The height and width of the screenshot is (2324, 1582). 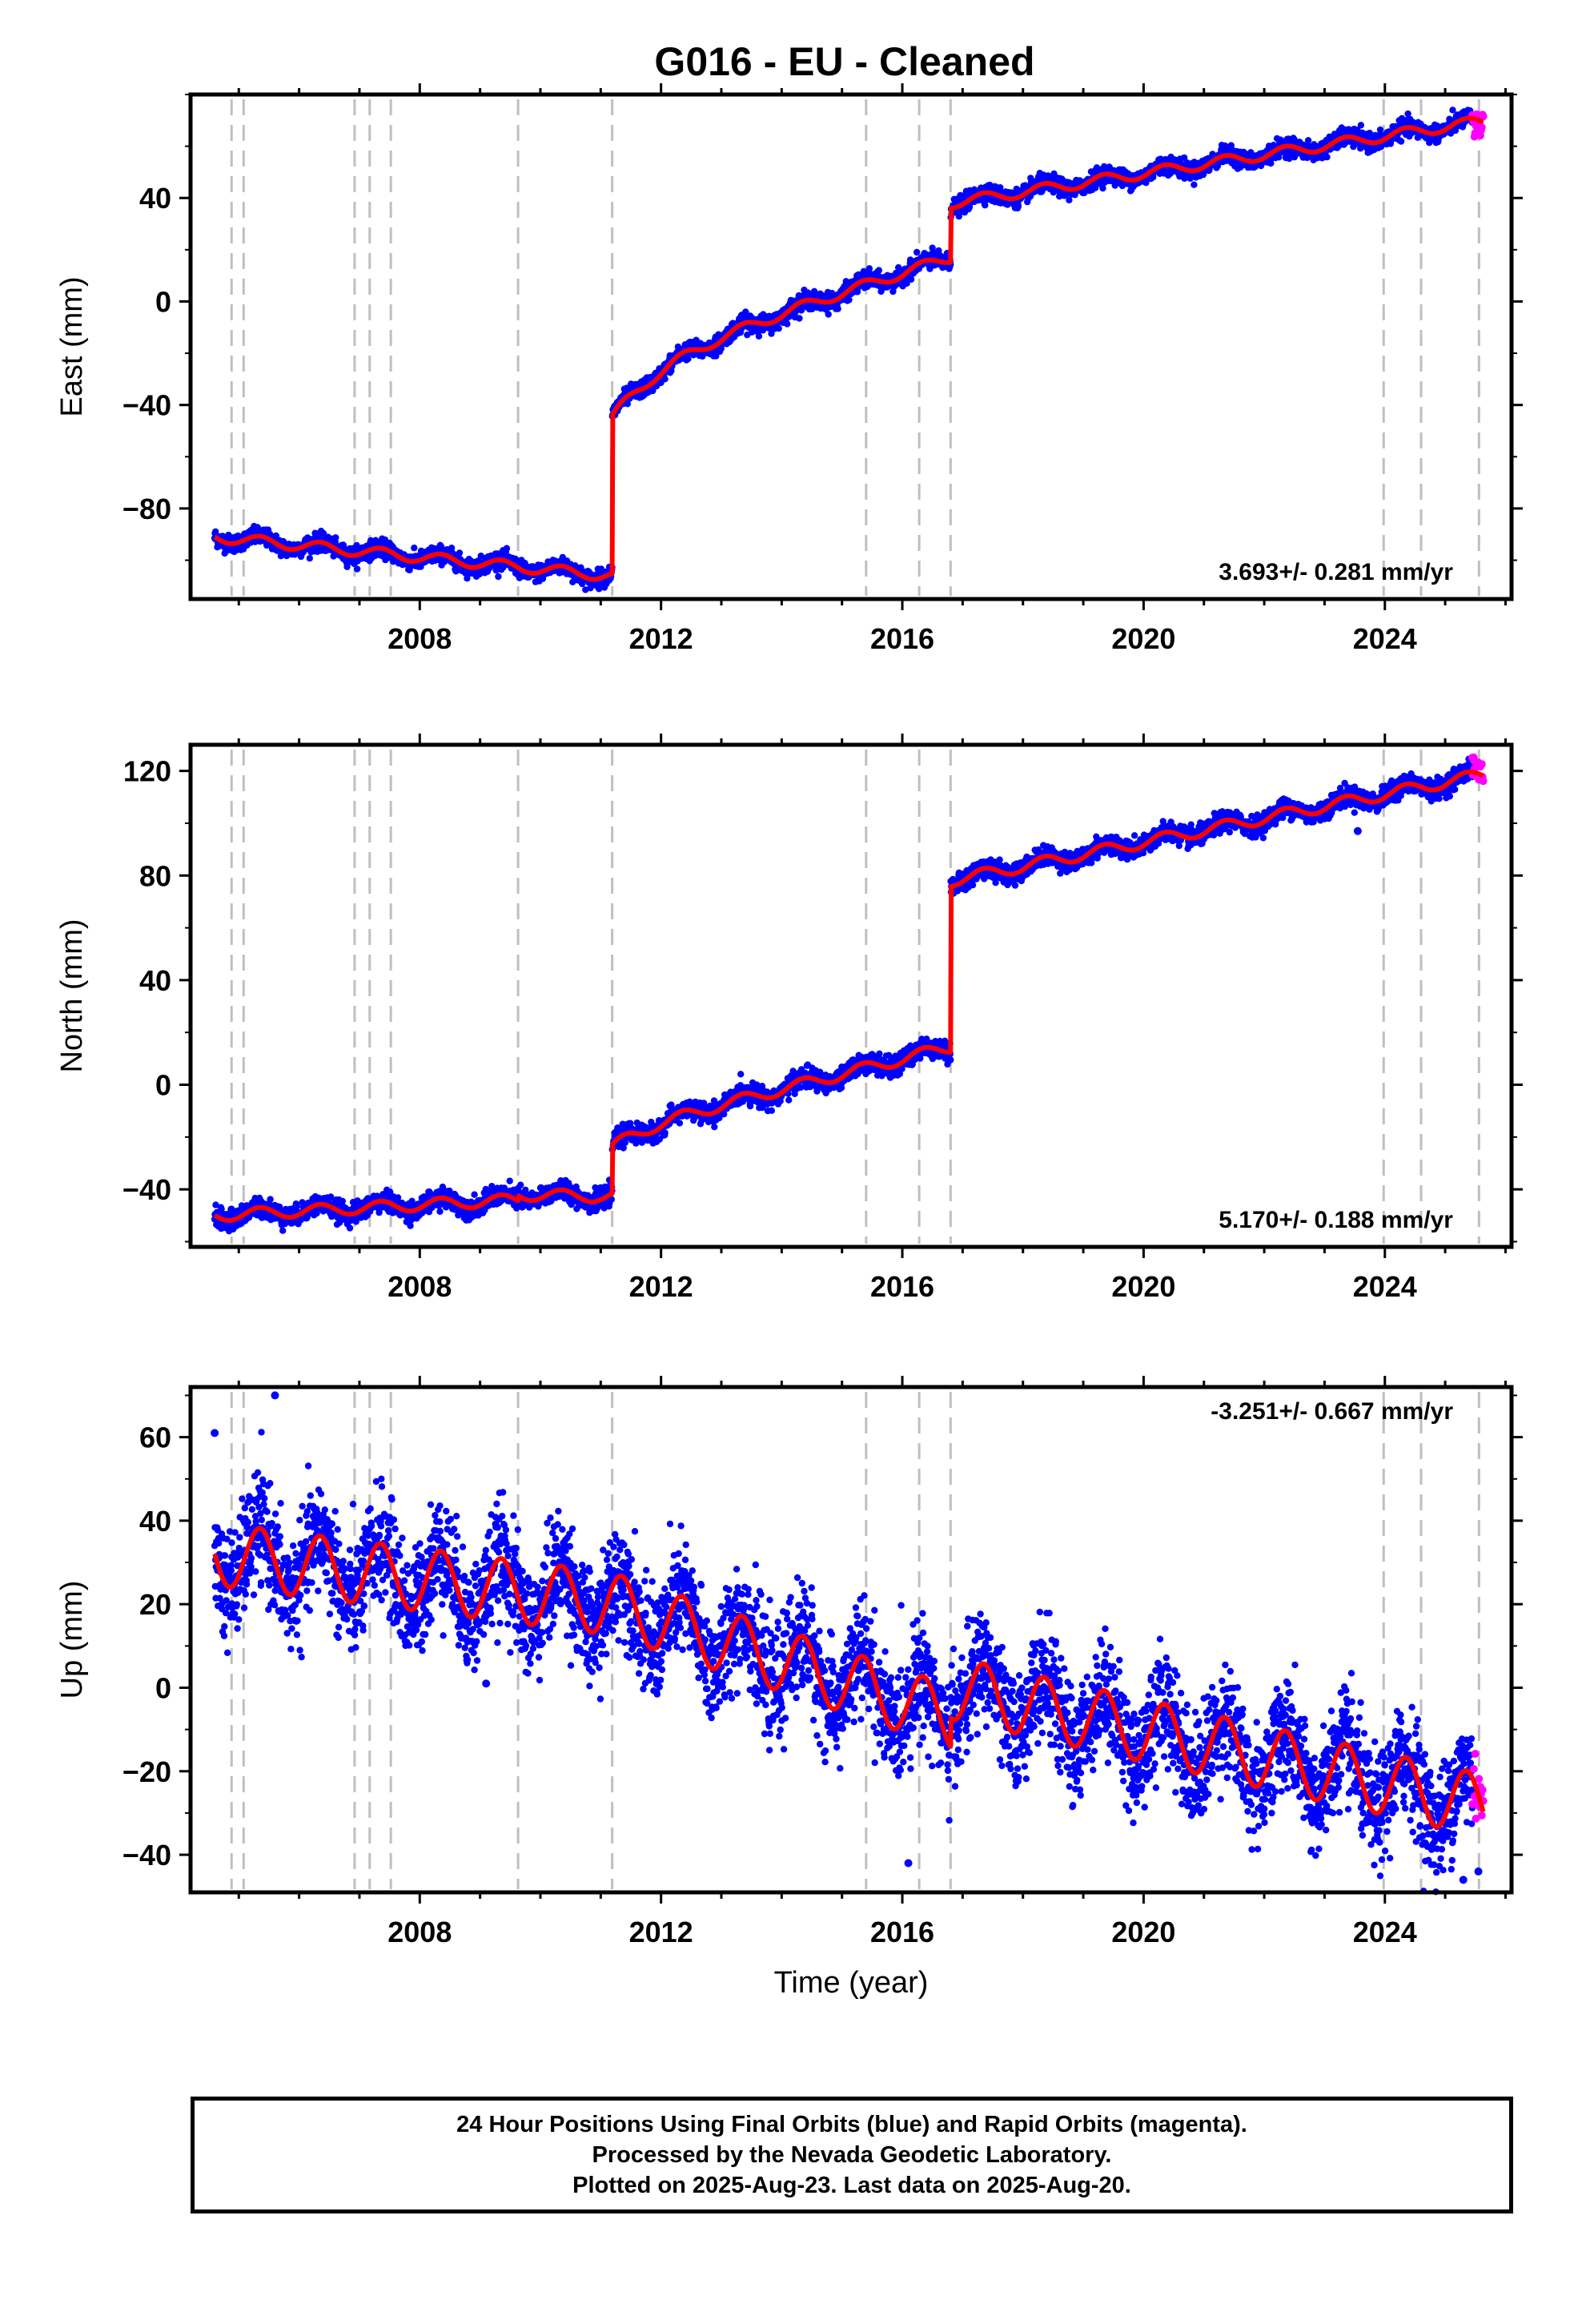 I want to click on x-tick-label: 2024, so click(x=1385, y=638).